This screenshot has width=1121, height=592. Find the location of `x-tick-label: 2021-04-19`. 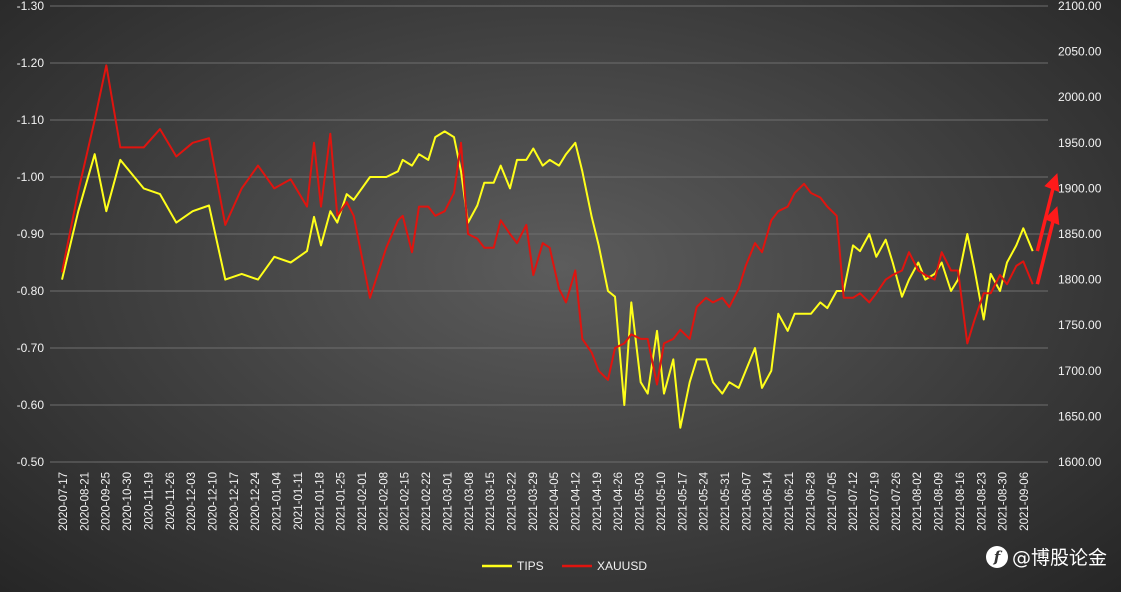

x-tick-label: 2021-04-19 is located at coordinates (598, 501).